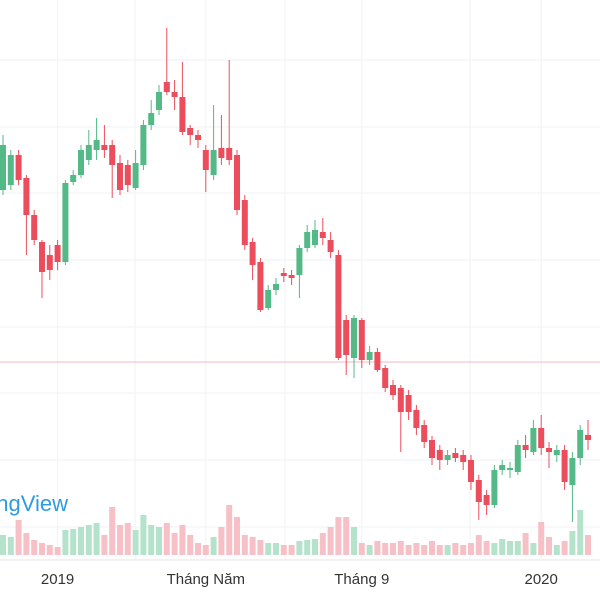 Image resolution: width=600 pixels, height=600 pixels. What do you see at coordinates (541, 579) in the screenshot?
I see `x-tick-label: 2020` at bounding box center [541, 579].